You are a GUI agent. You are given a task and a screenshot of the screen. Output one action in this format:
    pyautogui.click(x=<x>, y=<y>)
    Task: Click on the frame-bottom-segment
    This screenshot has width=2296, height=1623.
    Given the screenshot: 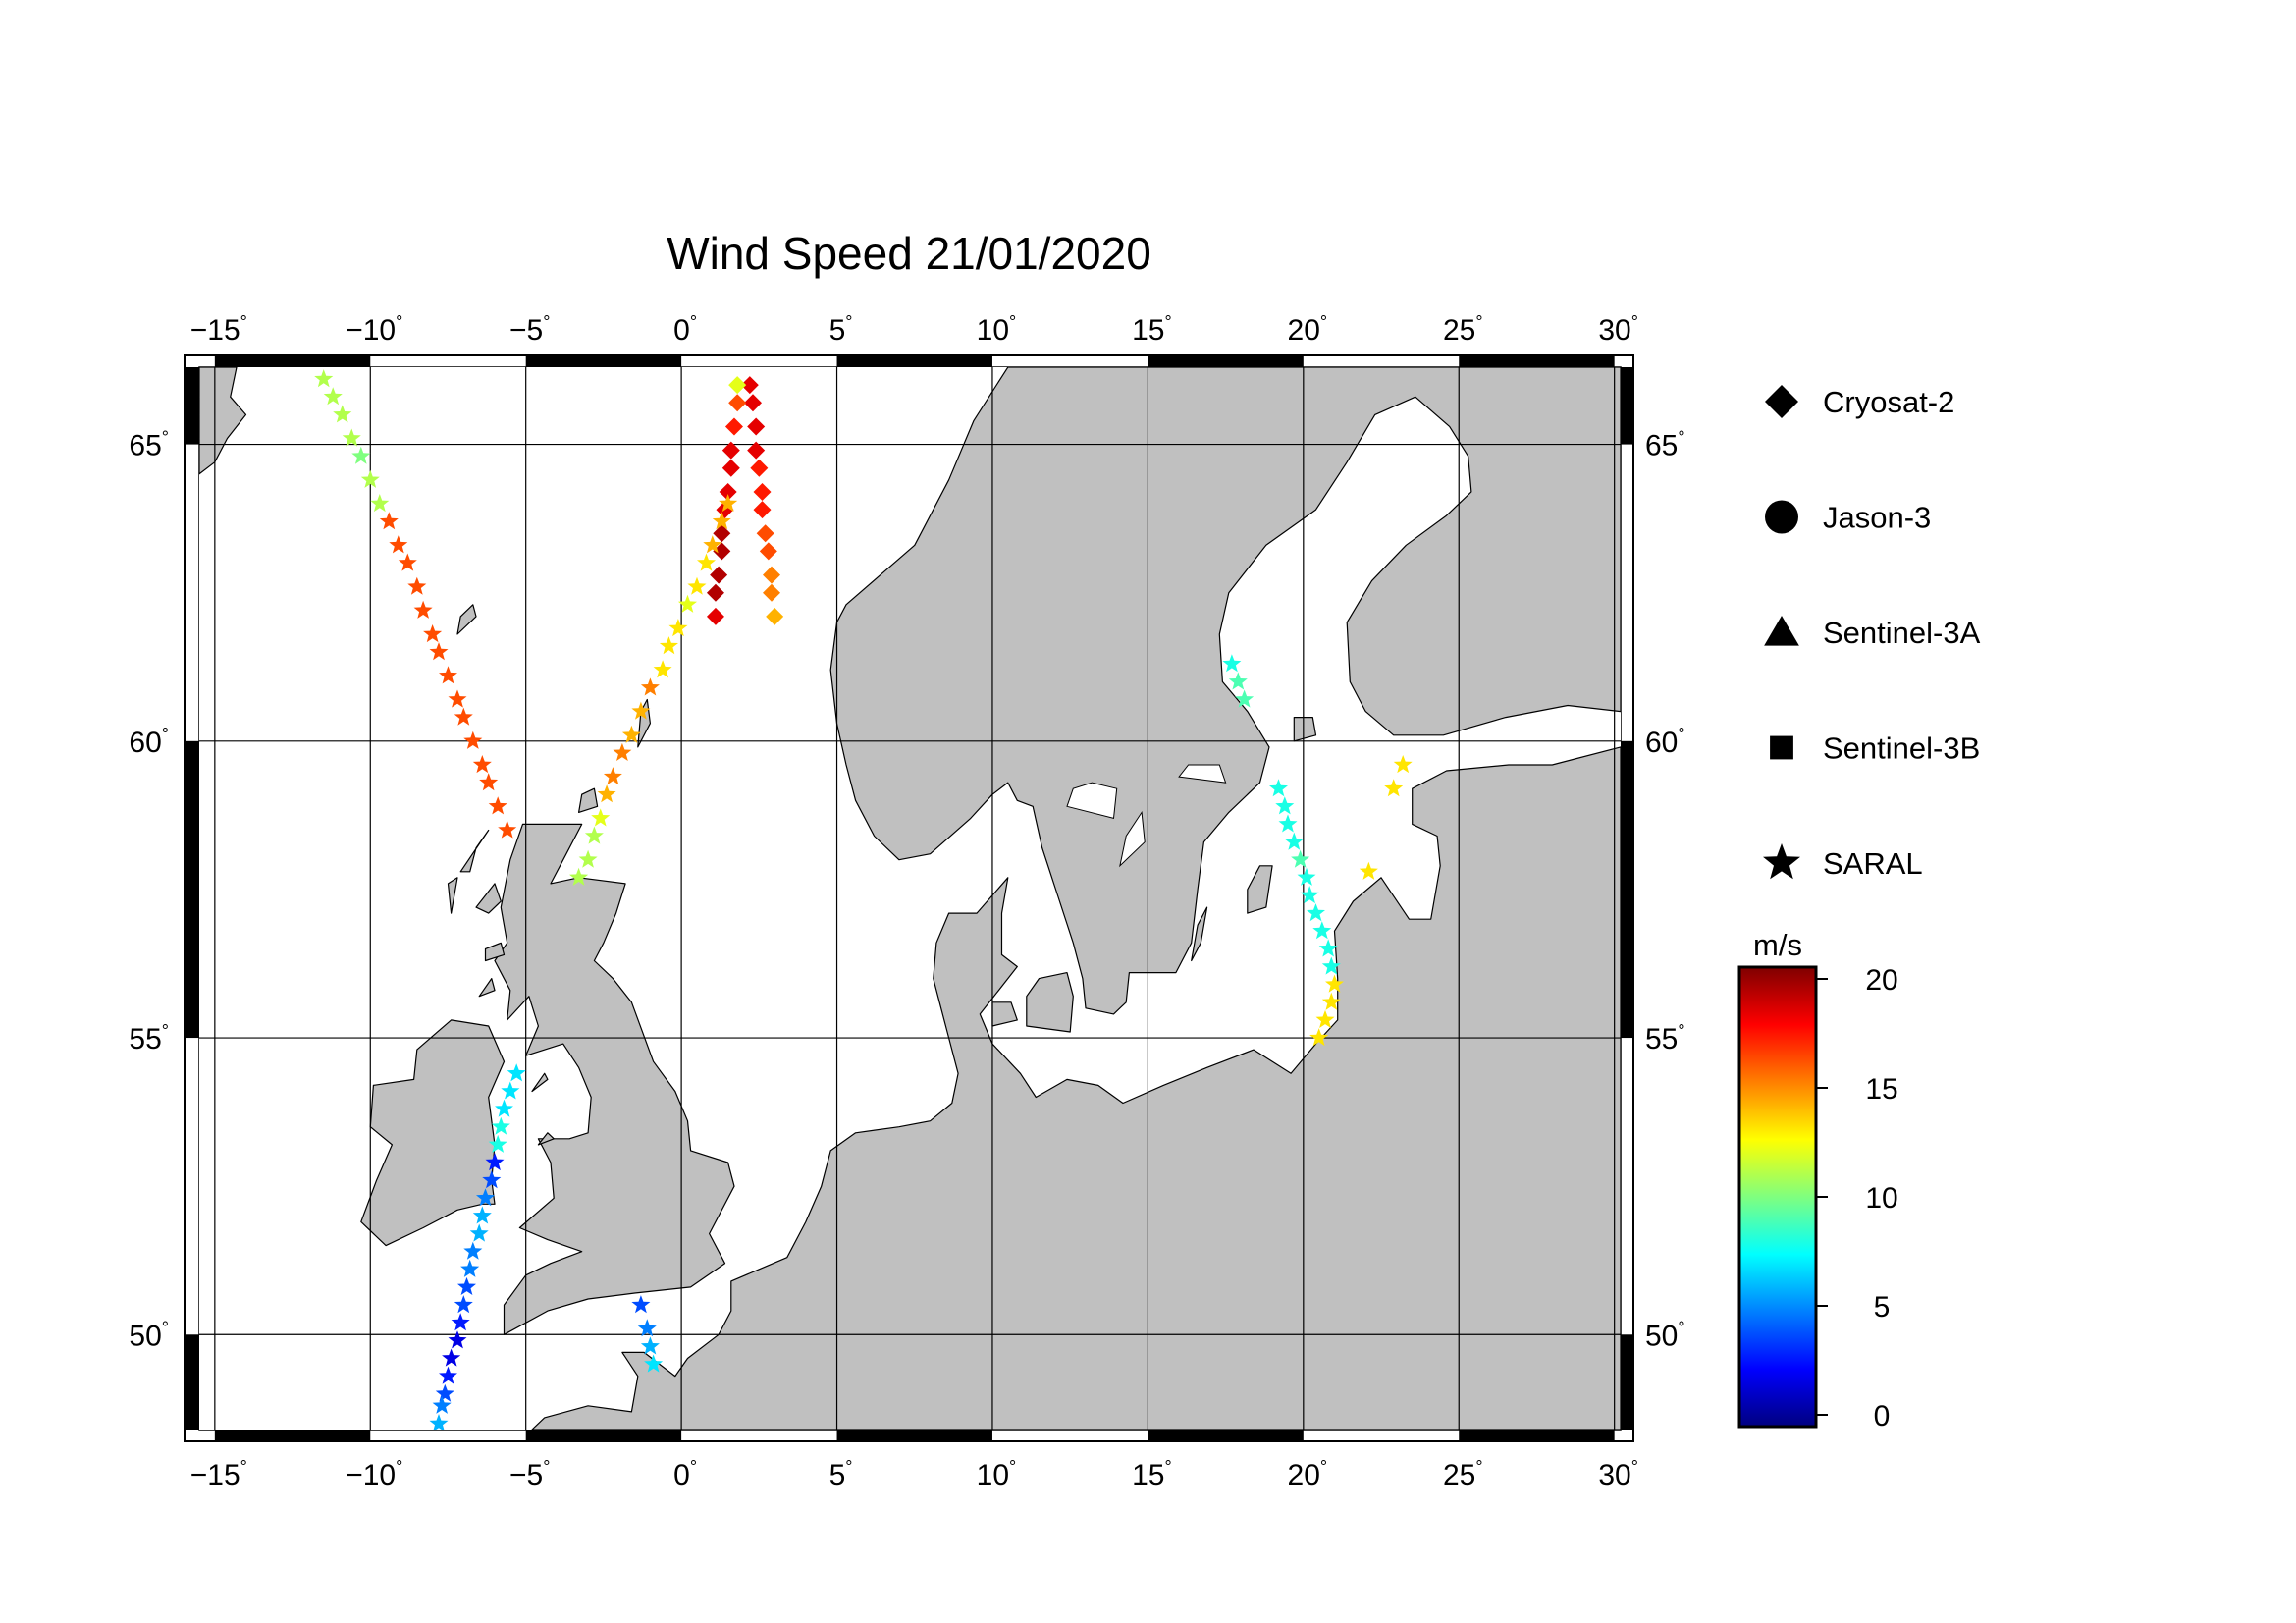 What is the action you would take?
    pyautogui.click(x=293, y=1436)
    